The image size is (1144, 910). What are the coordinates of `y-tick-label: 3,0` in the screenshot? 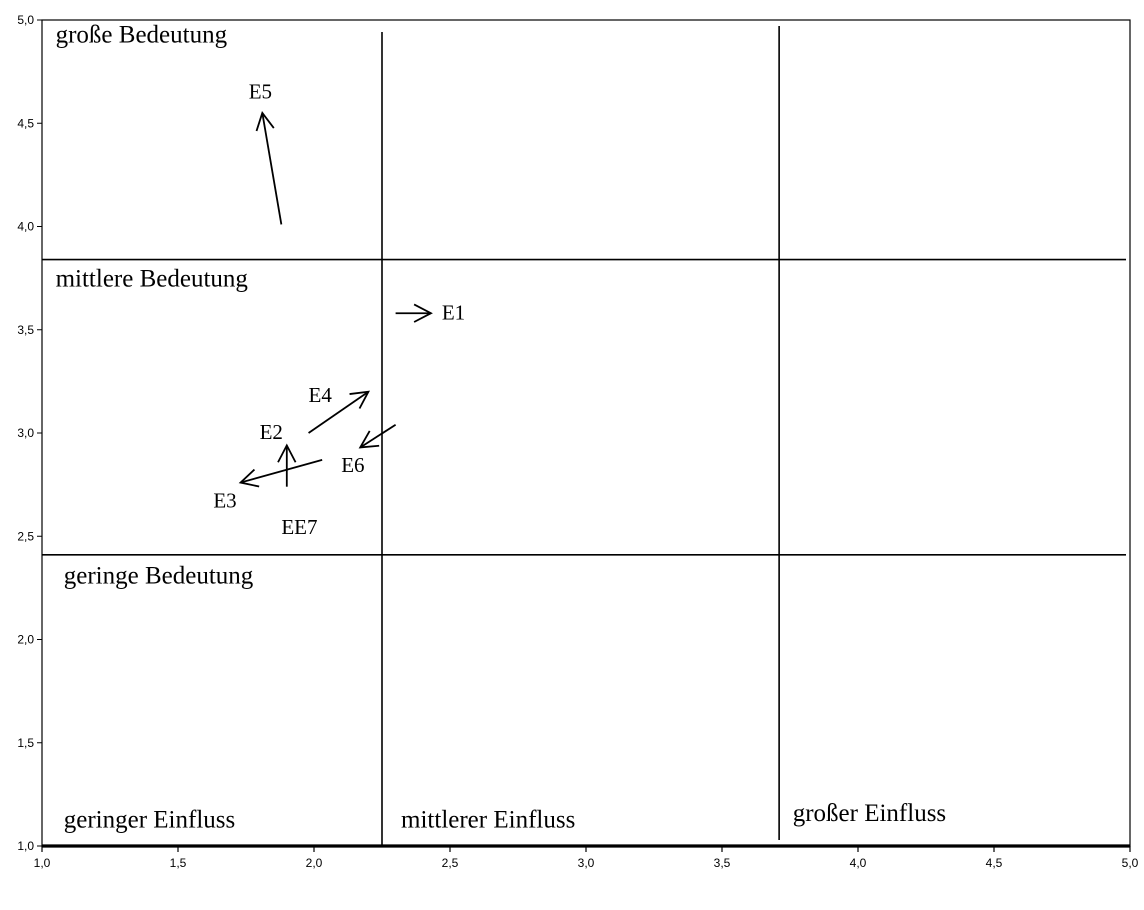 It's located at (25, 433).